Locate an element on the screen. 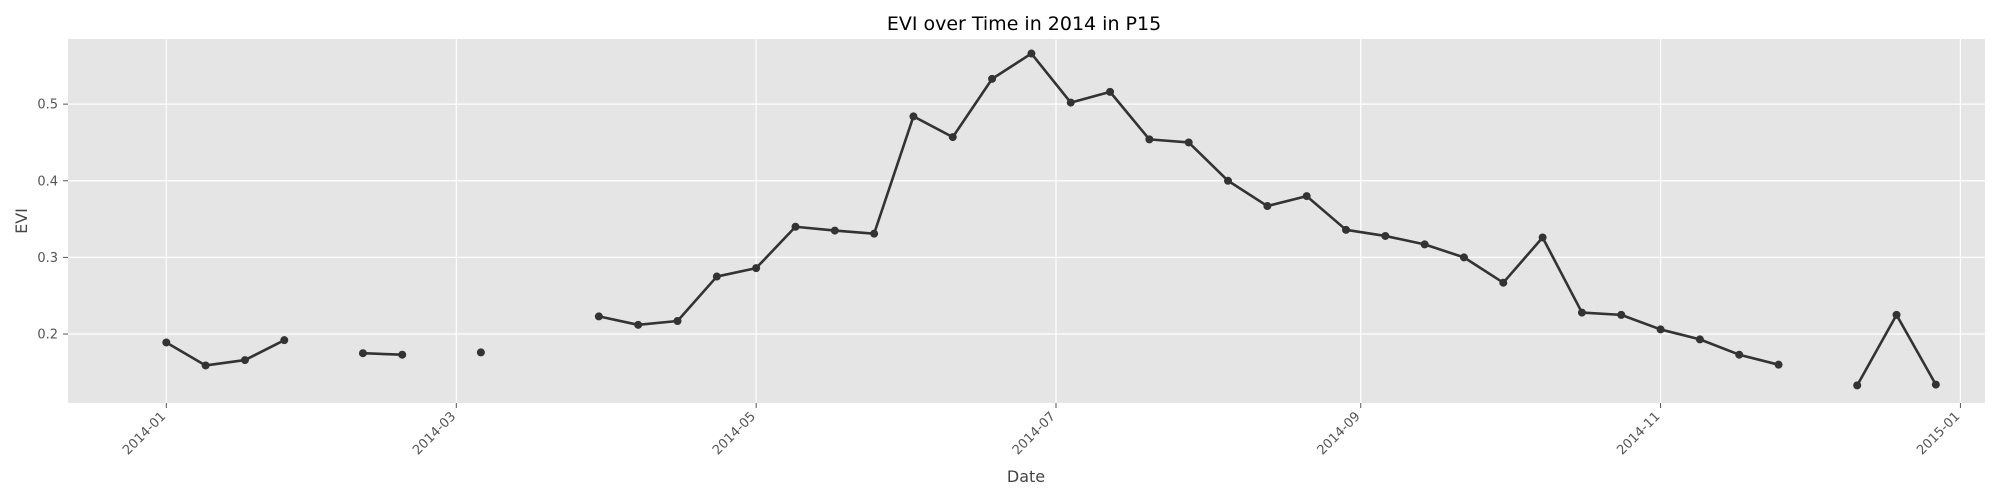 The height and width of the screenshot is (500, 2000). x-tick-label: 2014-01 is located at coordinates (144, 433).